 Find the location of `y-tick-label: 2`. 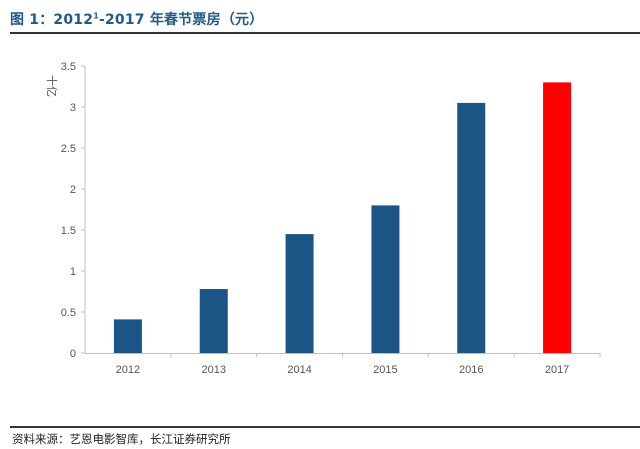

y-tick-label: 2 is located at coordinates (73, 190).